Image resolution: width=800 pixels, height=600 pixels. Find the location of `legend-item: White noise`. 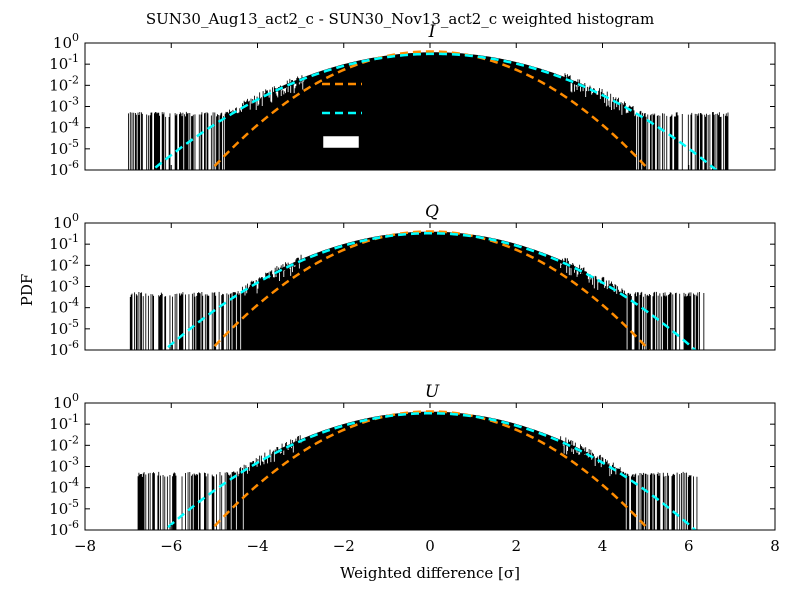

legend-item: White noise is located at coordinates (406, 85).